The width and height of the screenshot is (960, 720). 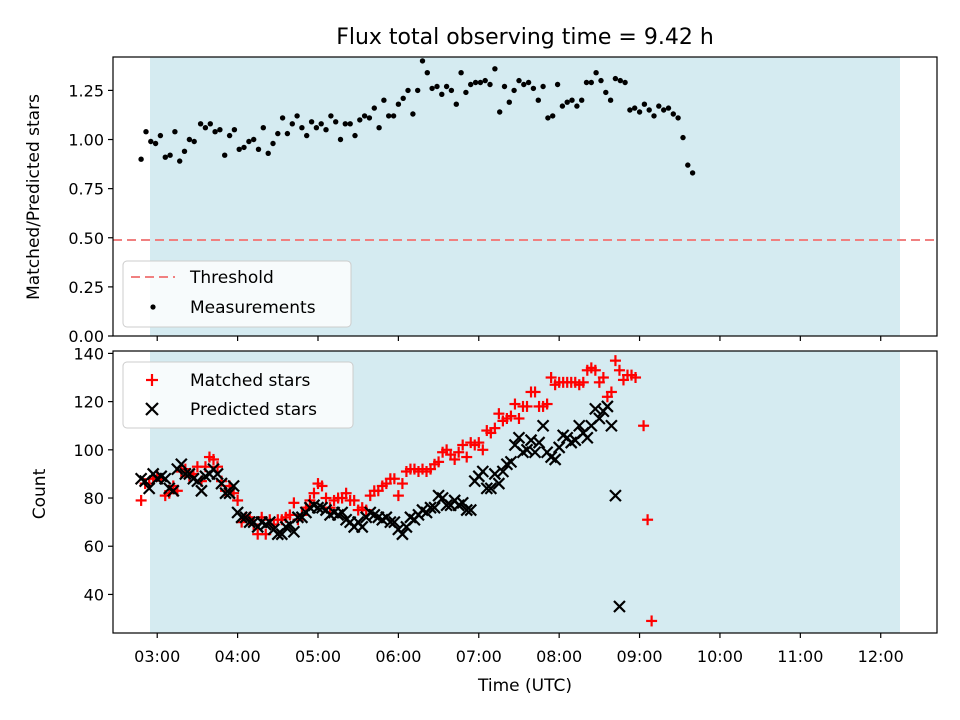 What do you see at coordinates (86, 189) in the screenshot?
I see `top-y-tick-label: 0.75` at bounding box center [86, 189].